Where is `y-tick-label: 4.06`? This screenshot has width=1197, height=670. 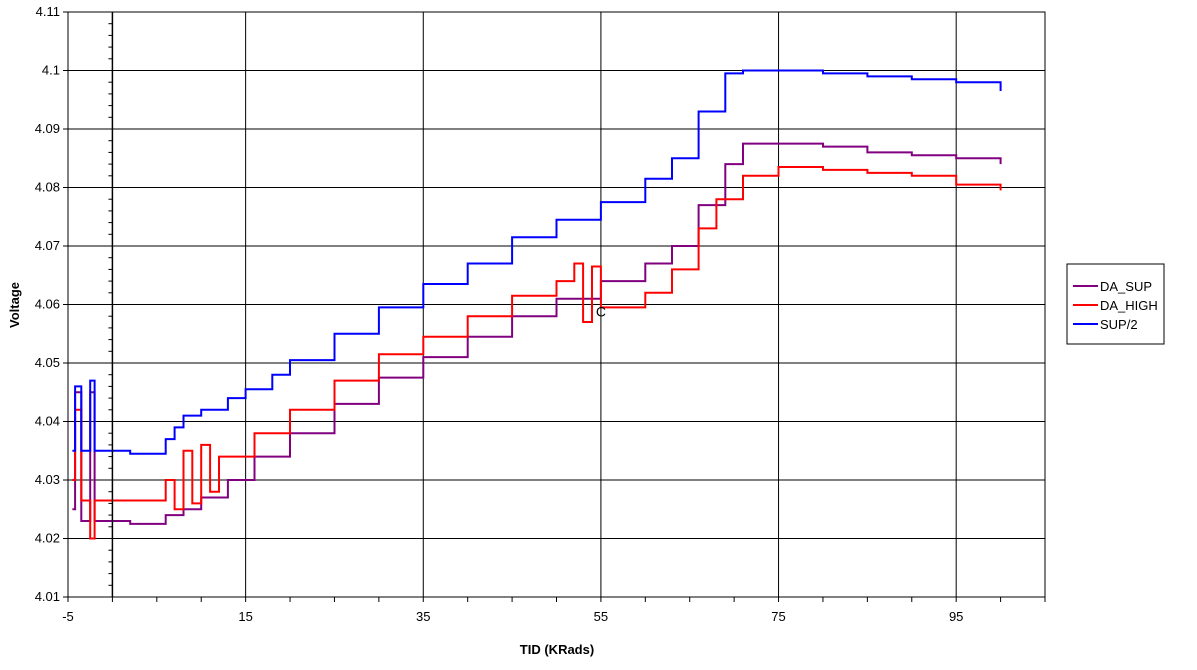
y-tick-label: 4.06 is located at coordinates (47, 304).